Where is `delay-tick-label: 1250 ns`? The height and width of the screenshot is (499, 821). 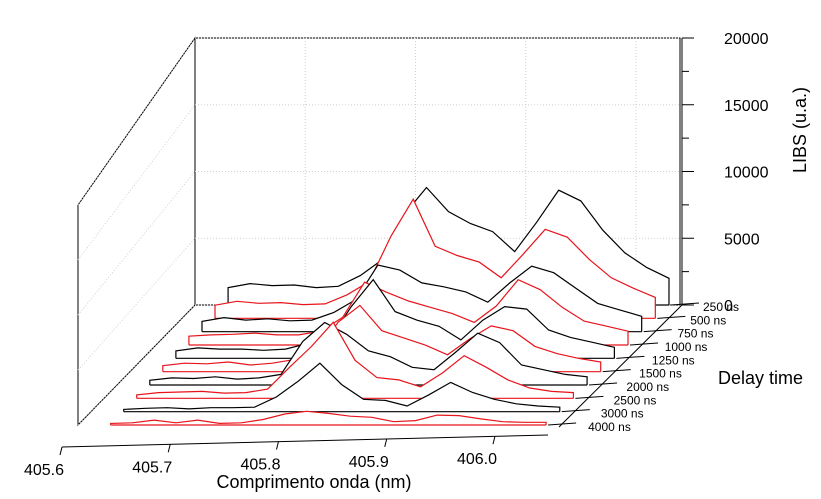 delay-tick-label: 1250 ns is located at coordinates (673, 360).